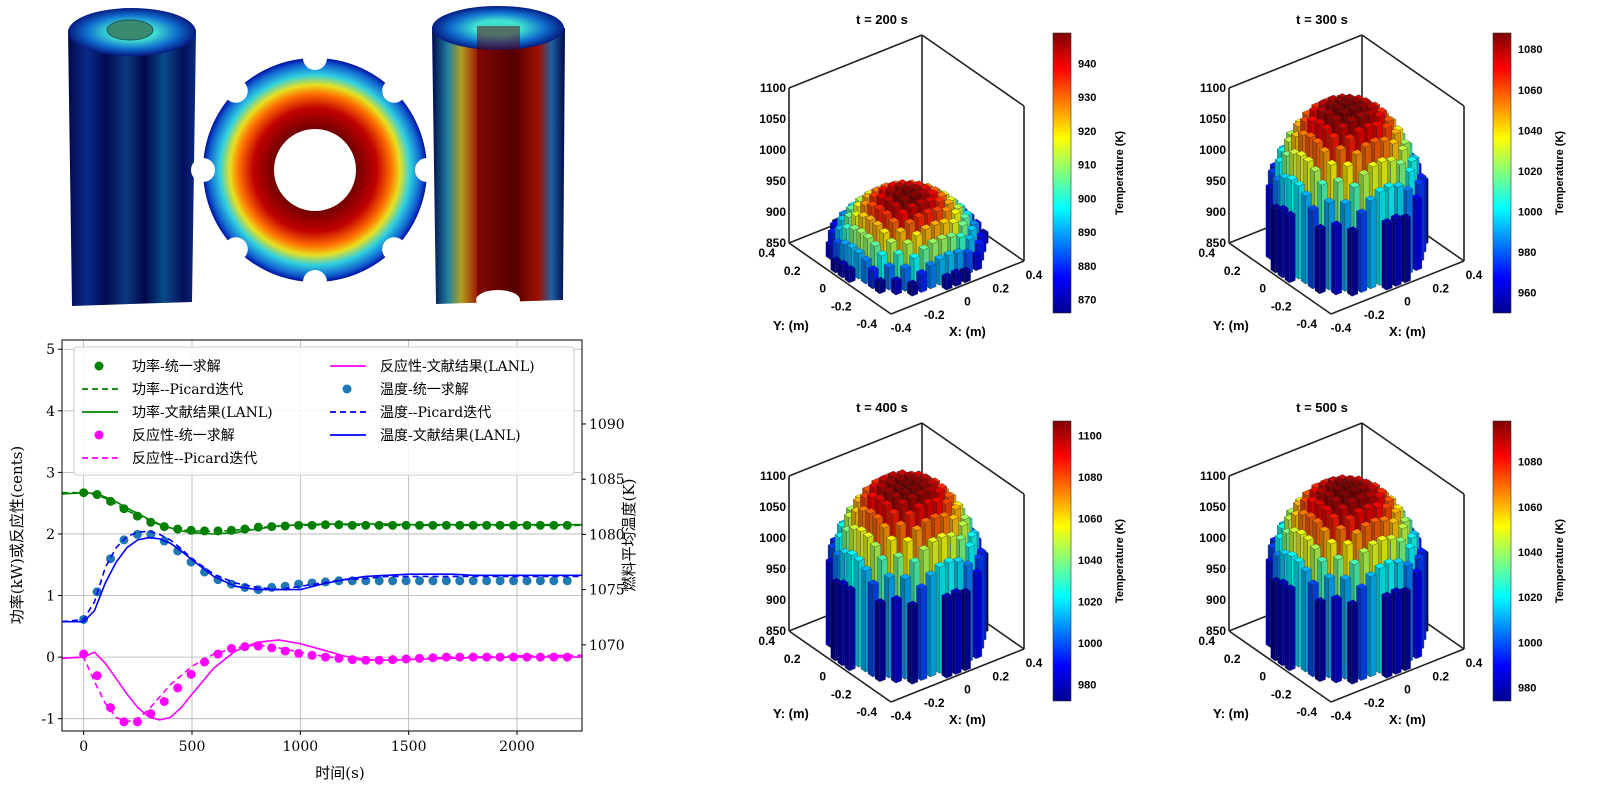 This screenshot has width=1600, height=804. What do you see at coordinates (176, 366) in the screenshot?
I see `legend-label: 功率-统一求解` at bounding box center [176, 366].